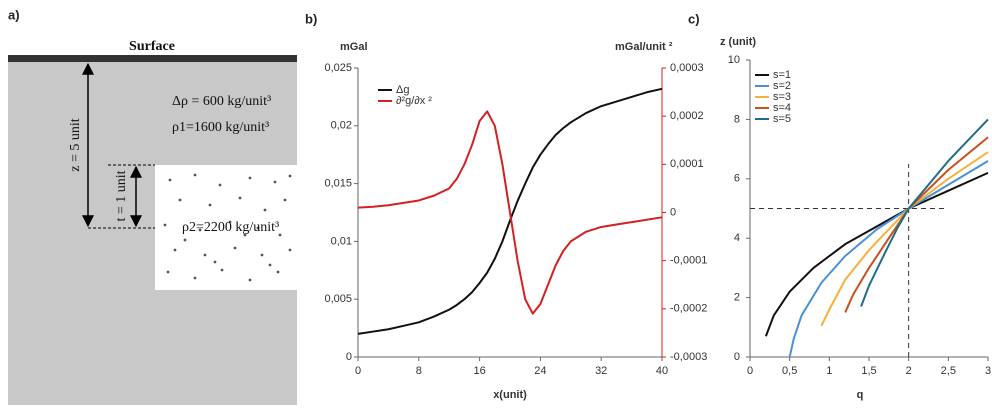 This screenshot has width=992, height=409. What do you see at coordinates (414, 101) in the screenshot?
I see `legend-label: ∂²g/∂x ²` at bounding box center [414, 101].